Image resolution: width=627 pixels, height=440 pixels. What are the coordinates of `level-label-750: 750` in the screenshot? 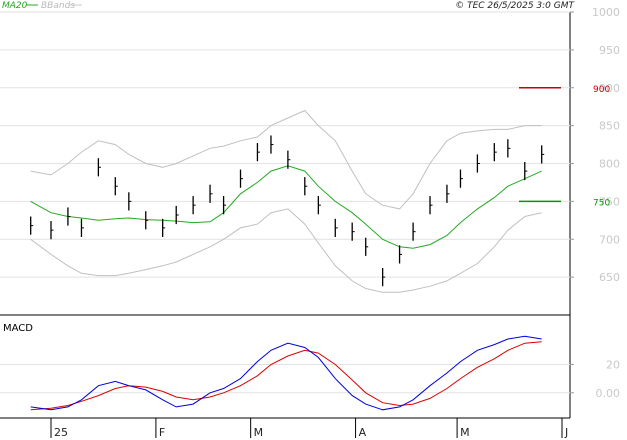 It's located at (601, 203).